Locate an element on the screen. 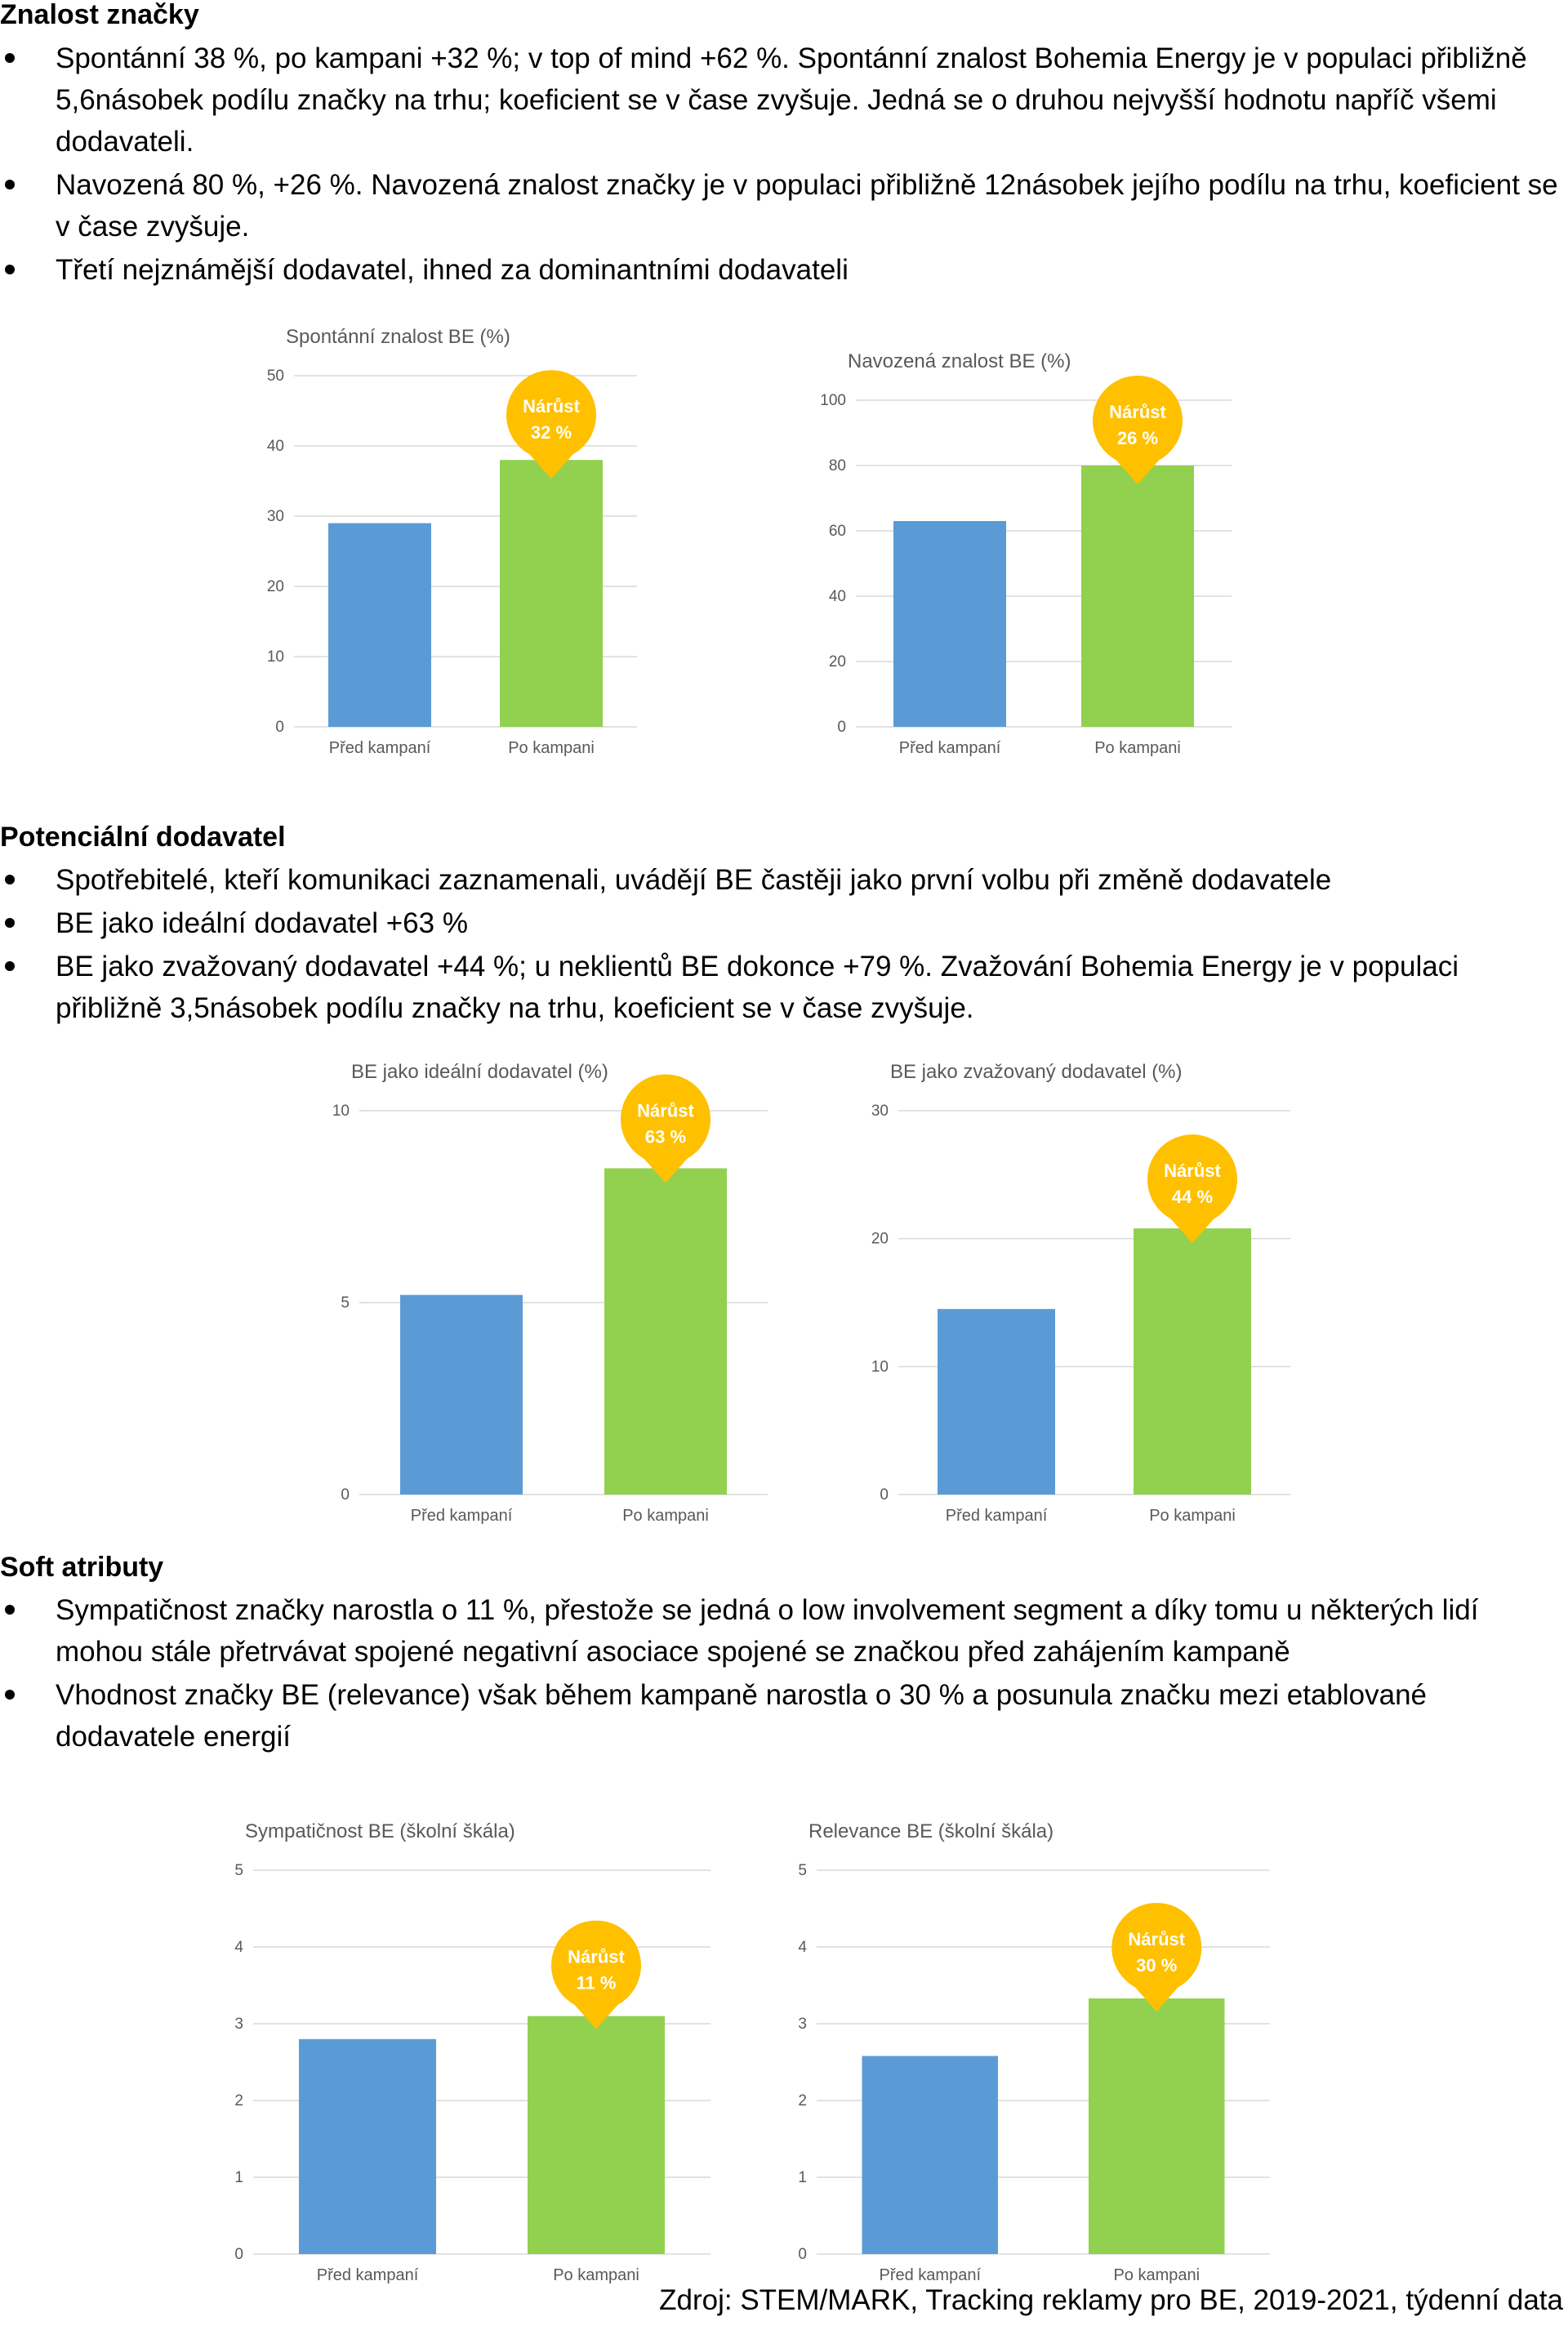 The height and width of the screenshot is (2330, 1568). growth-badge: Nárůst 32 % is located at coordinates (551, 424).